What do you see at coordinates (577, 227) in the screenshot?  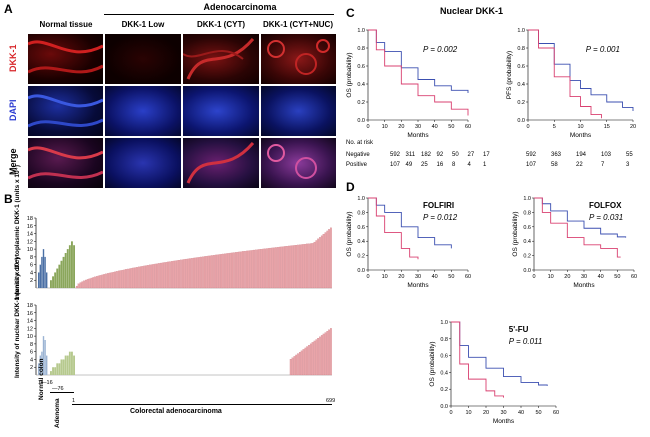 I see `km-curve-positive` at bounding box center [577, 227].